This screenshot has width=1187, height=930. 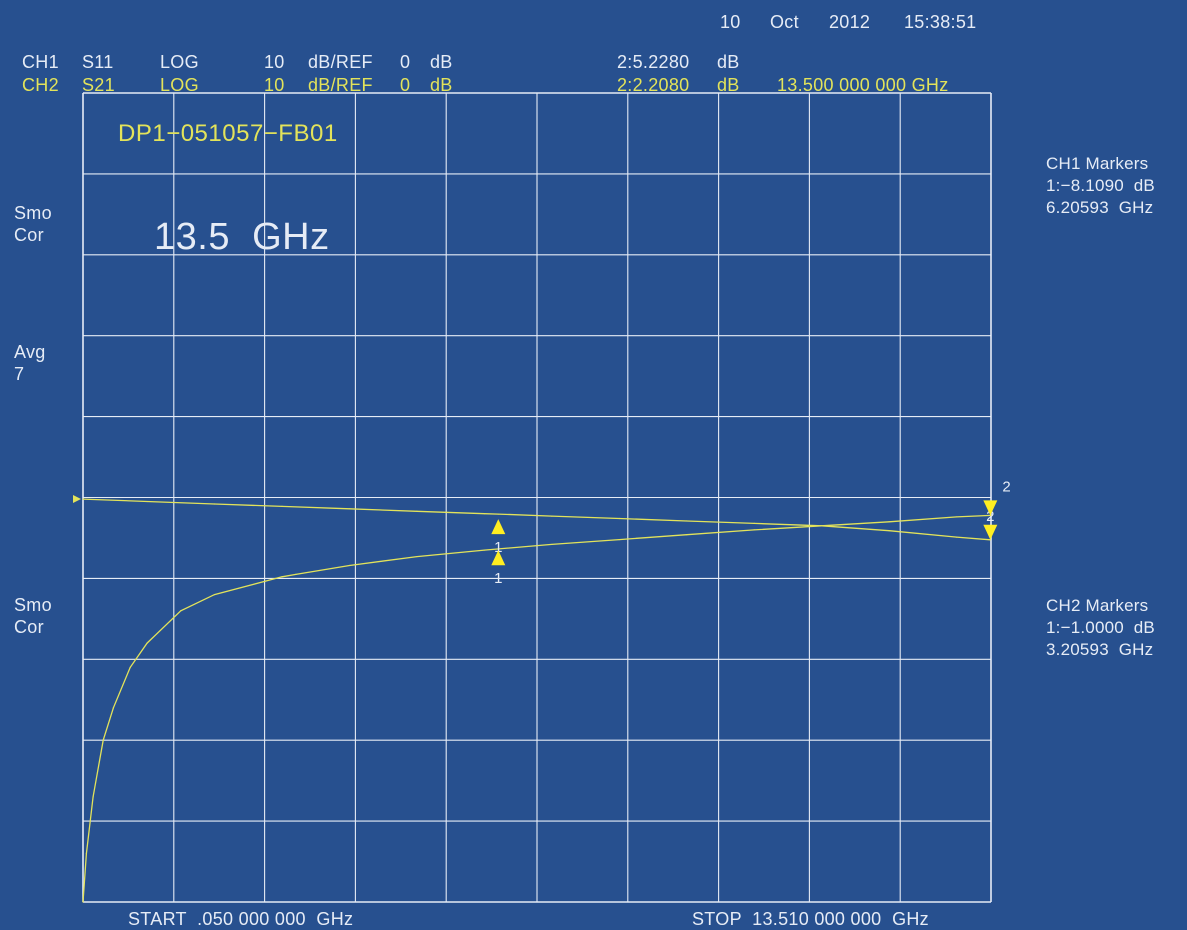 I want to click on ch2-smoothing-indicator: Smo, so click(x=33, y=605).